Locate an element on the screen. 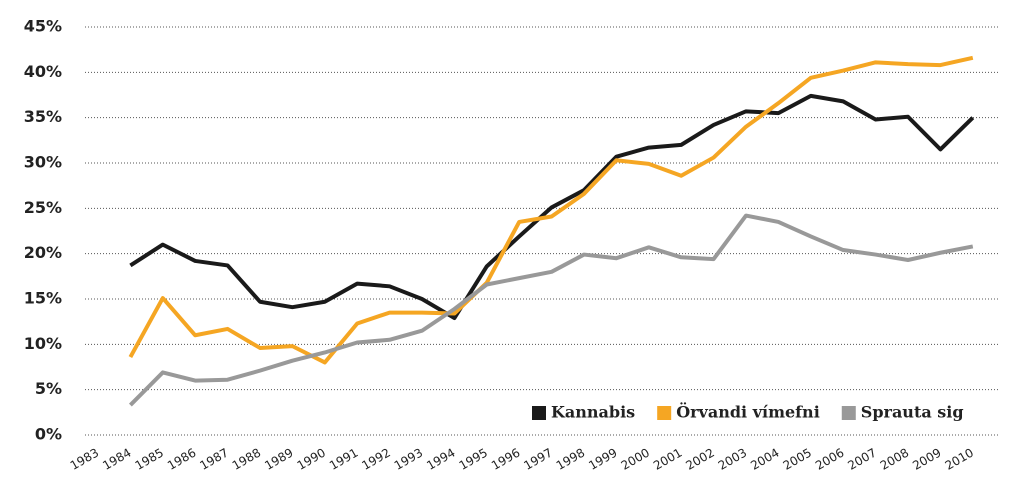  x-tick-label: 2010 is located at coordinates (959, 459).